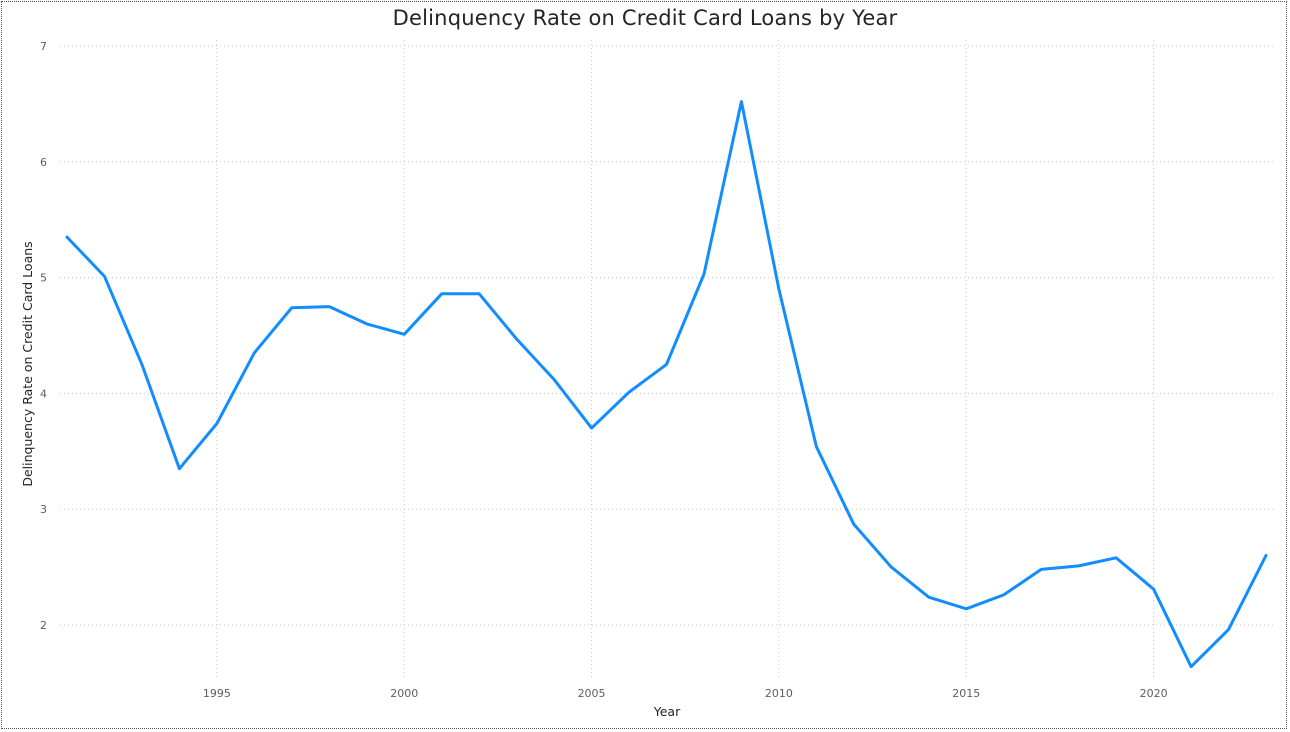  I want to click on y-tick-label: 5, so click(43, 278).